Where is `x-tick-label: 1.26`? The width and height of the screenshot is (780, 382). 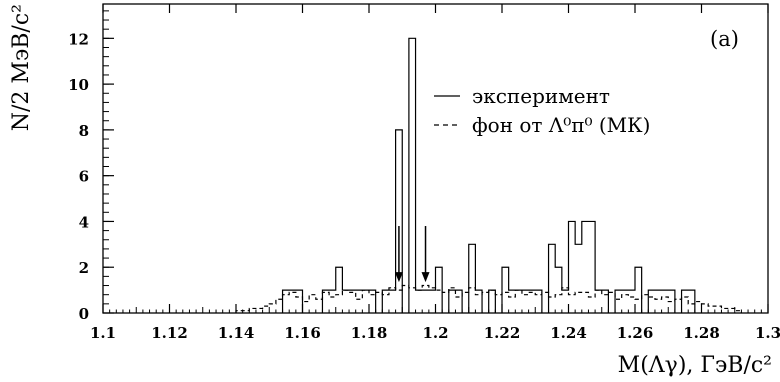
x-tick-label: 1.26 is located at coordinates (635, 333).